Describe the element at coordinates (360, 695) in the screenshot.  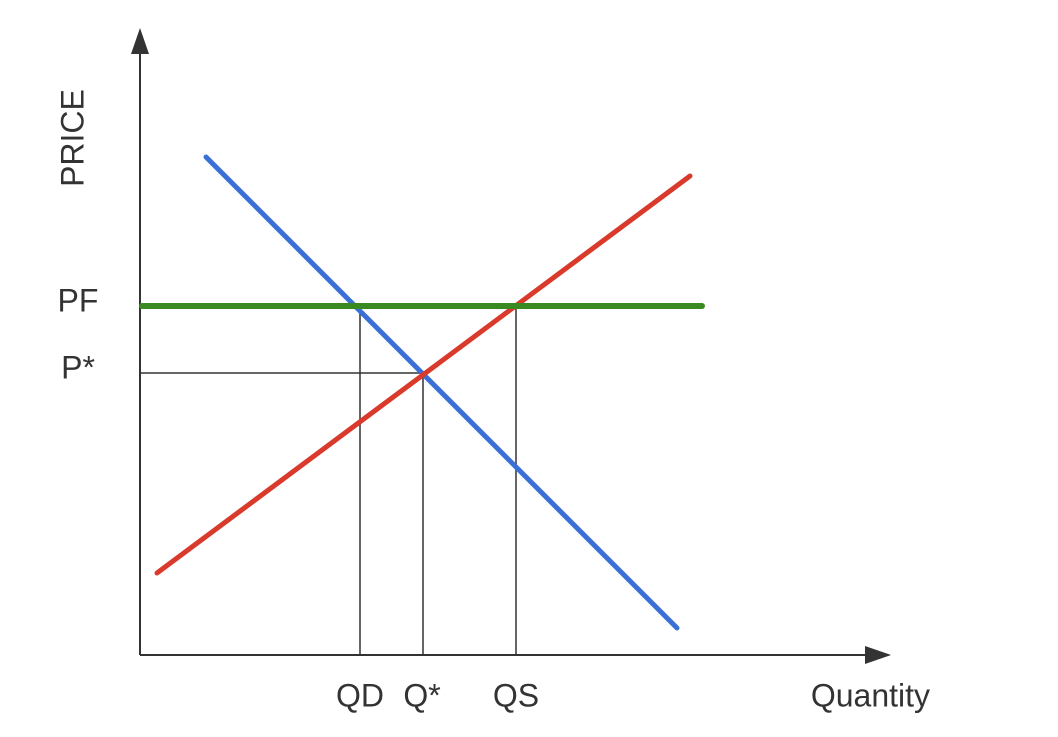
I see `quantity-demanded-label: QD` at that location.